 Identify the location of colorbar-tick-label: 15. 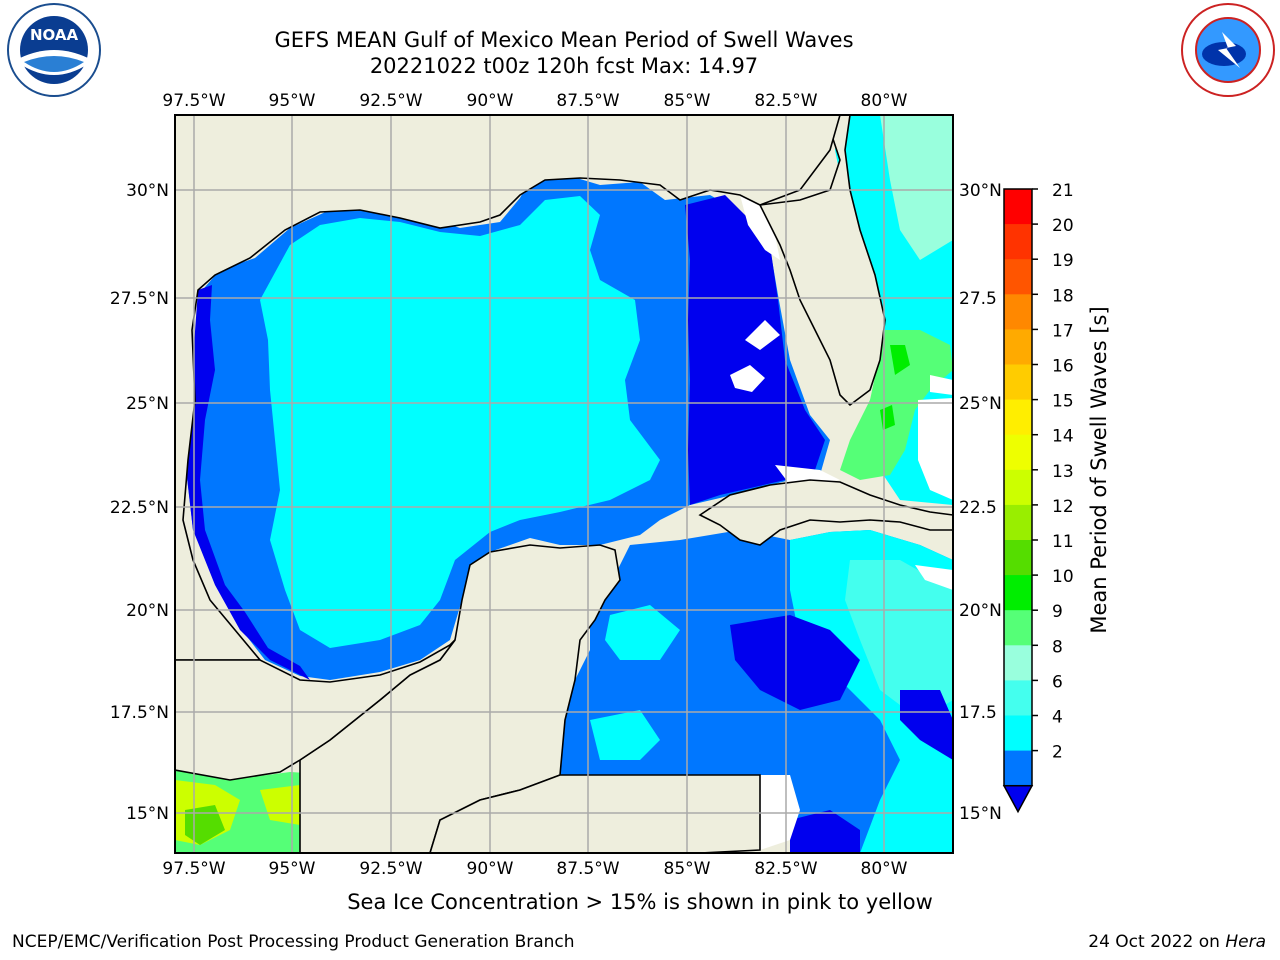
(1063, 402).